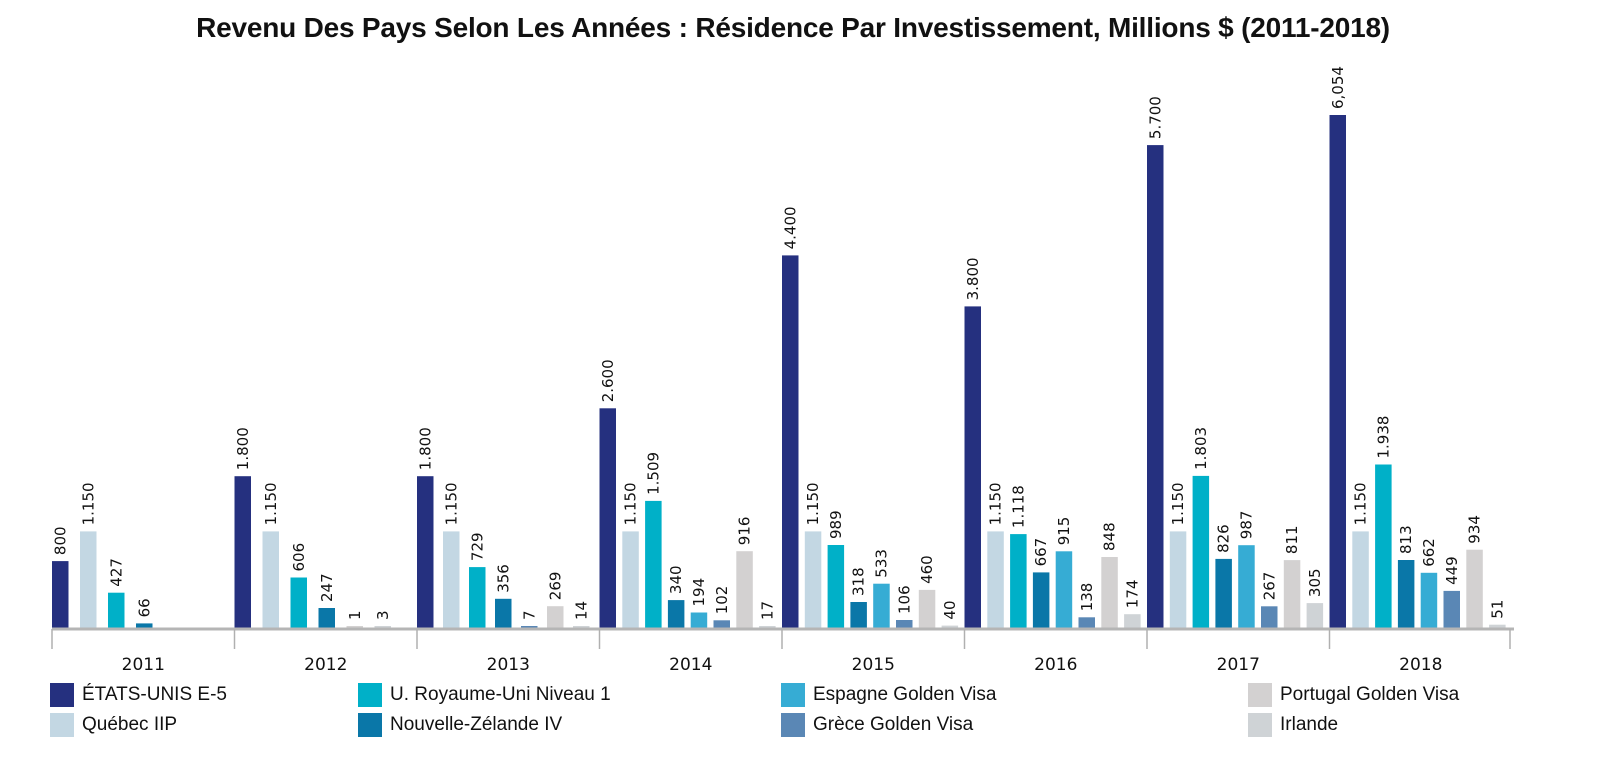 Image resolution: width=1600 pixels, height=766 pixels. I want to click on value-label: 427, so click(116, 572).